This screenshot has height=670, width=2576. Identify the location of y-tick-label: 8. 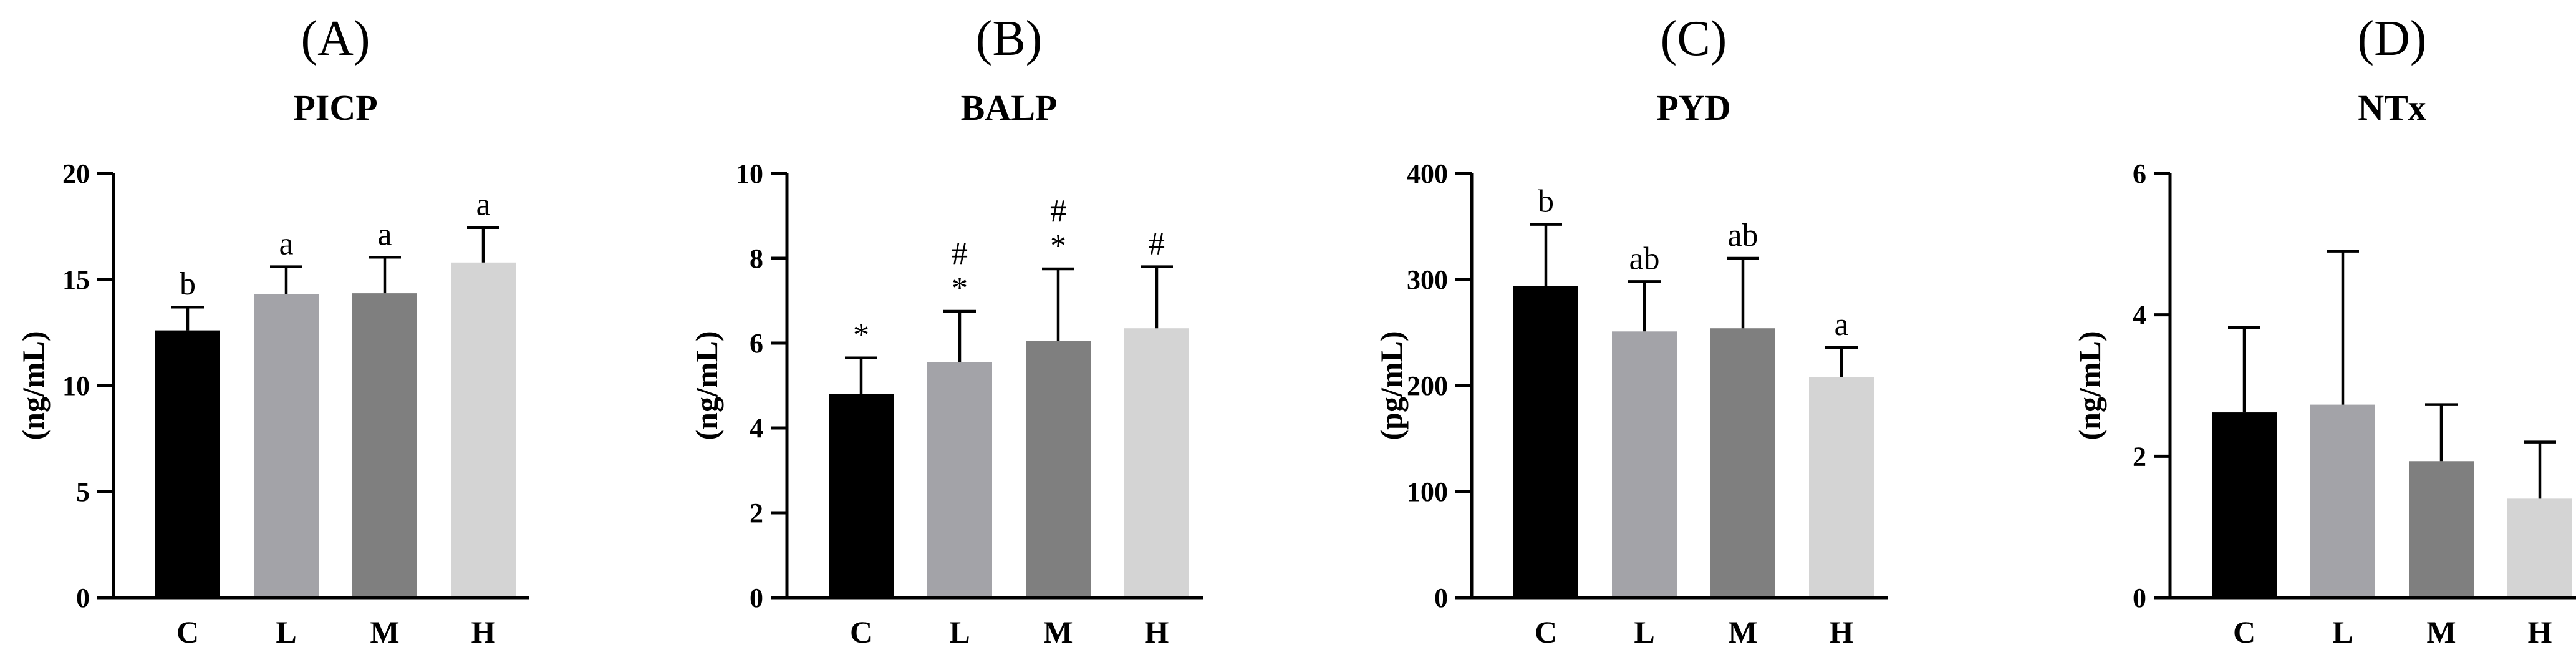
(756, 258).